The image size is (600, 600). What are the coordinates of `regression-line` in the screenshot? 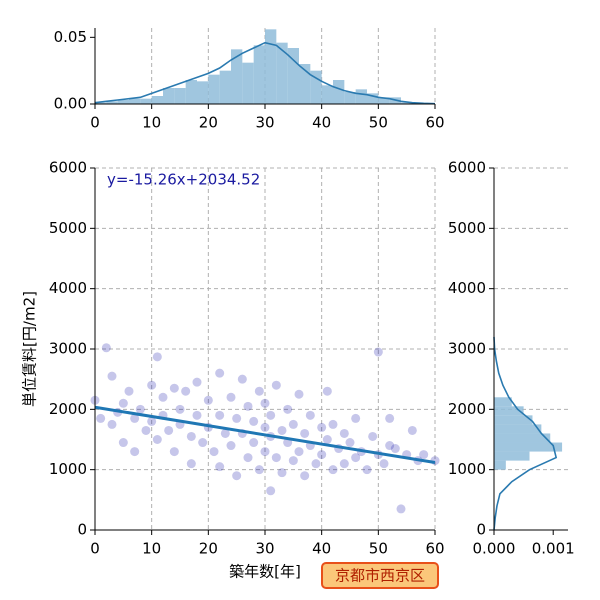 It's located at (265, 434).